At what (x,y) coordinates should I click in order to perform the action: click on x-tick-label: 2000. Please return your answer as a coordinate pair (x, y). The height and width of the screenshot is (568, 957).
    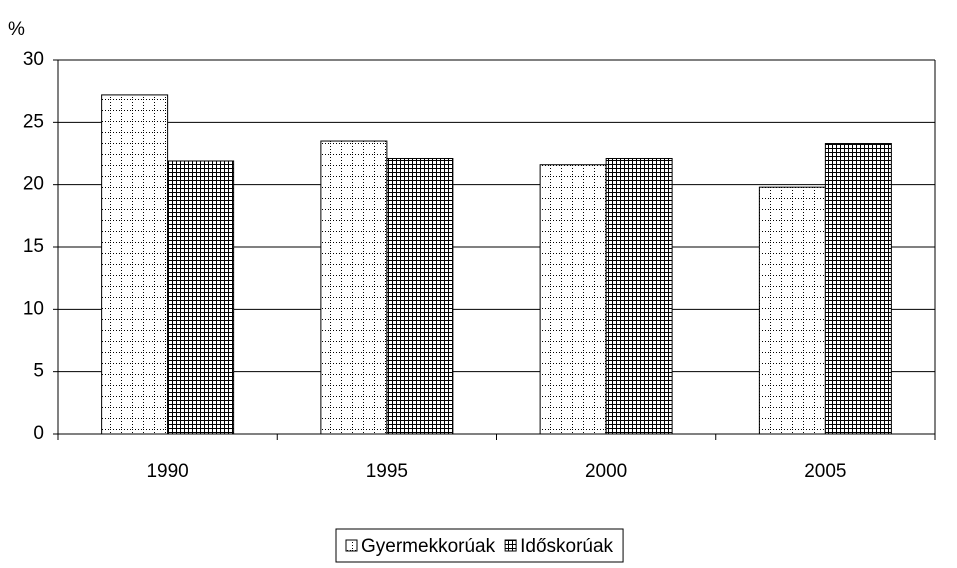
    Looking at the image, I should click on (606, 471).